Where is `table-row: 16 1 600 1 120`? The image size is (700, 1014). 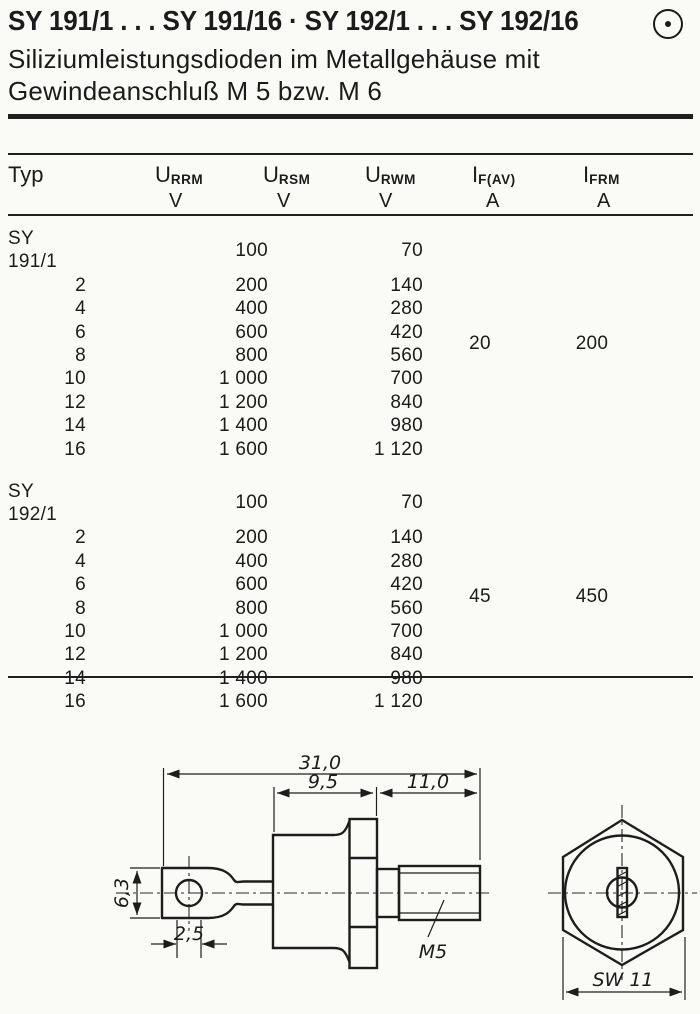
table-row: 16 1 600 1 120 is located at coordinates (327, 449).